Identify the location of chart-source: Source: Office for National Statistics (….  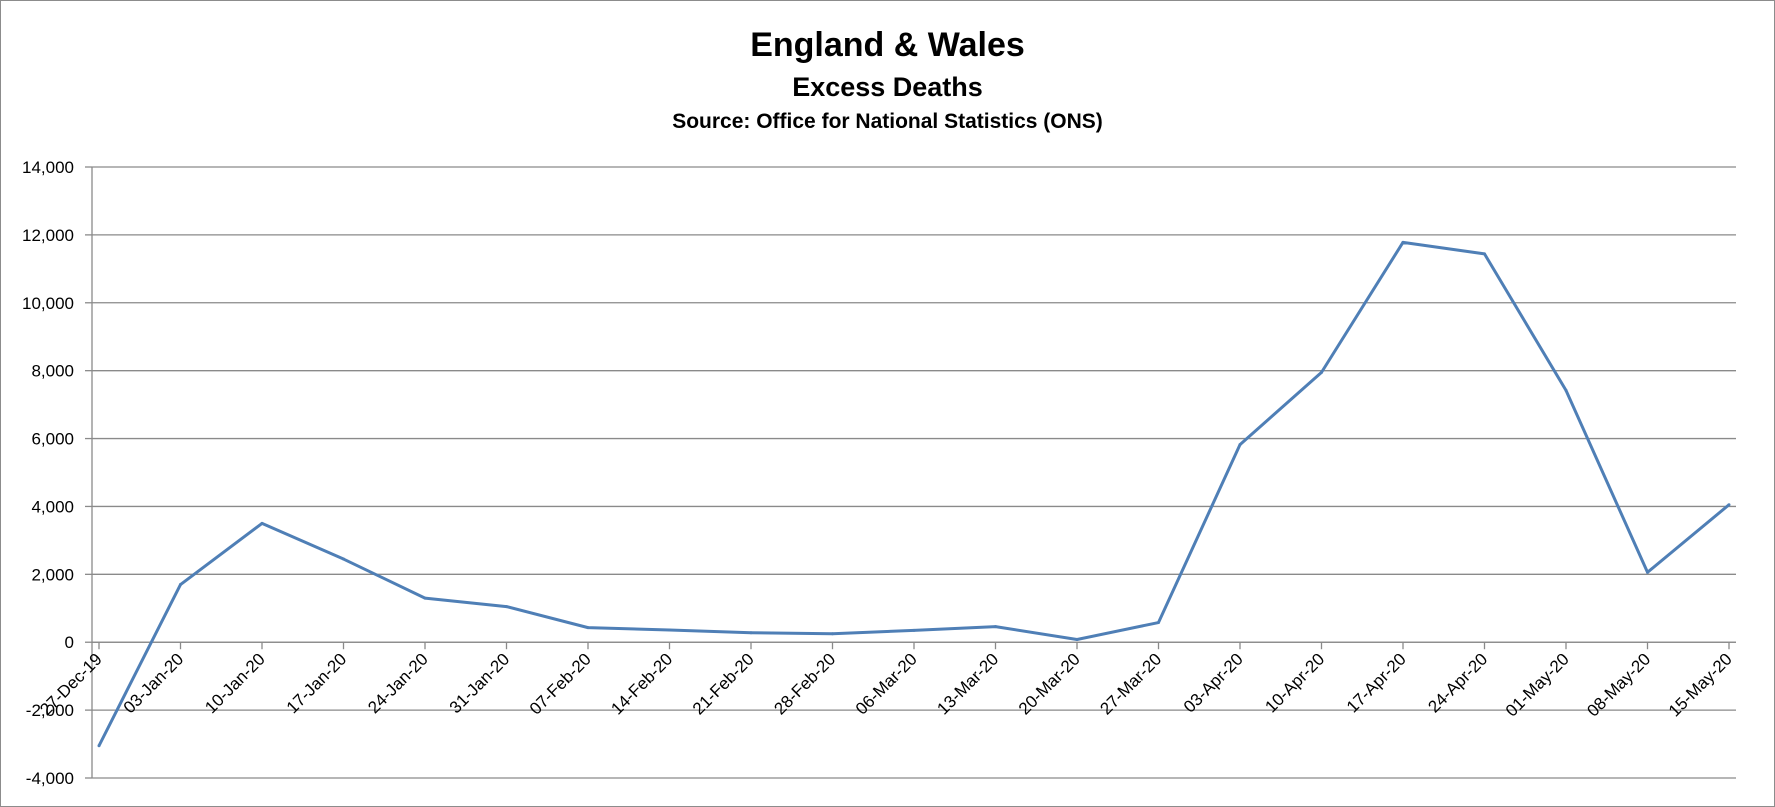
(887, 121).